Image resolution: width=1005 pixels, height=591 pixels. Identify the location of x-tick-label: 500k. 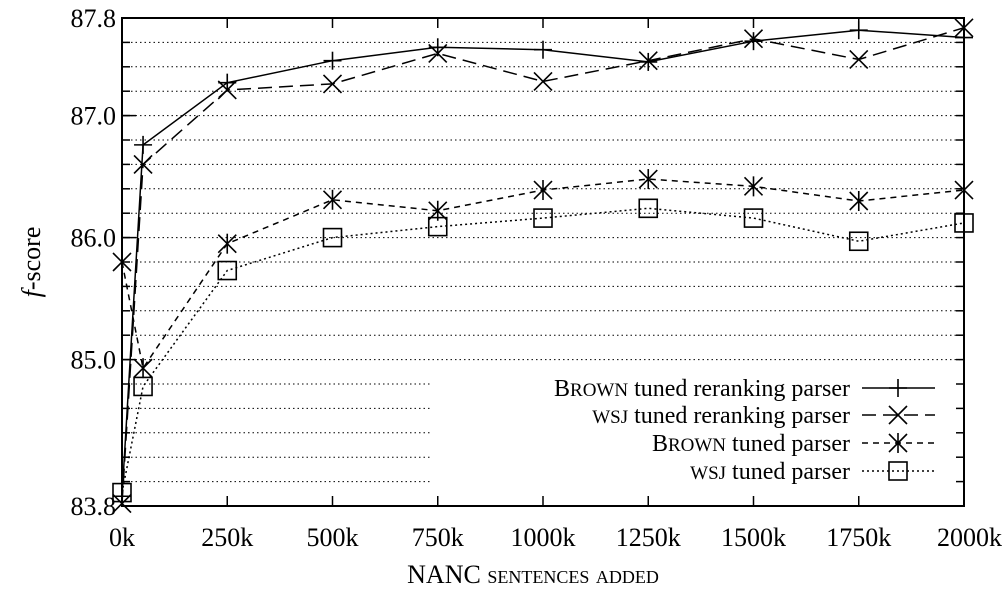
(333, 537).